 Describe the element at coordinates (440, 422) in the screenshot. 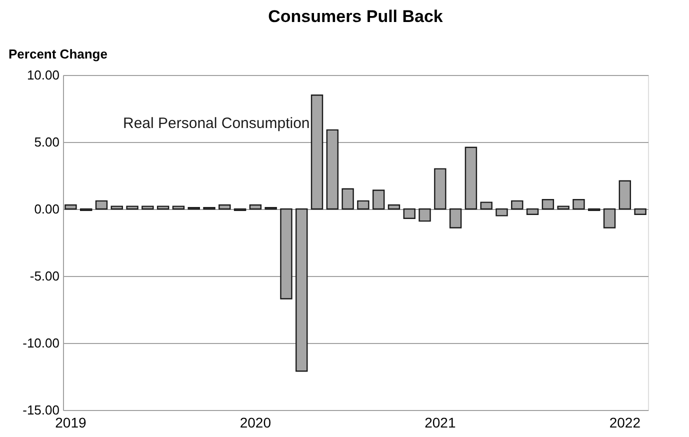

I see `x-tick-label: 2021` at that location.